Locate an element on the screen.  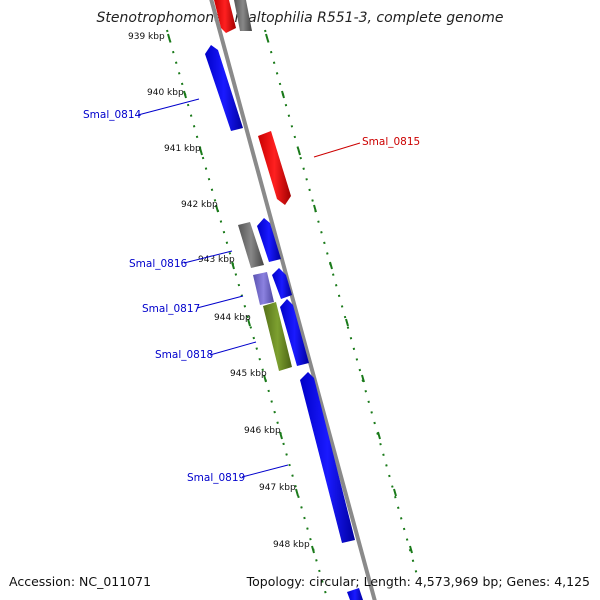
kbp-label-942: 942 kbp is located at coordinates (199, 205).